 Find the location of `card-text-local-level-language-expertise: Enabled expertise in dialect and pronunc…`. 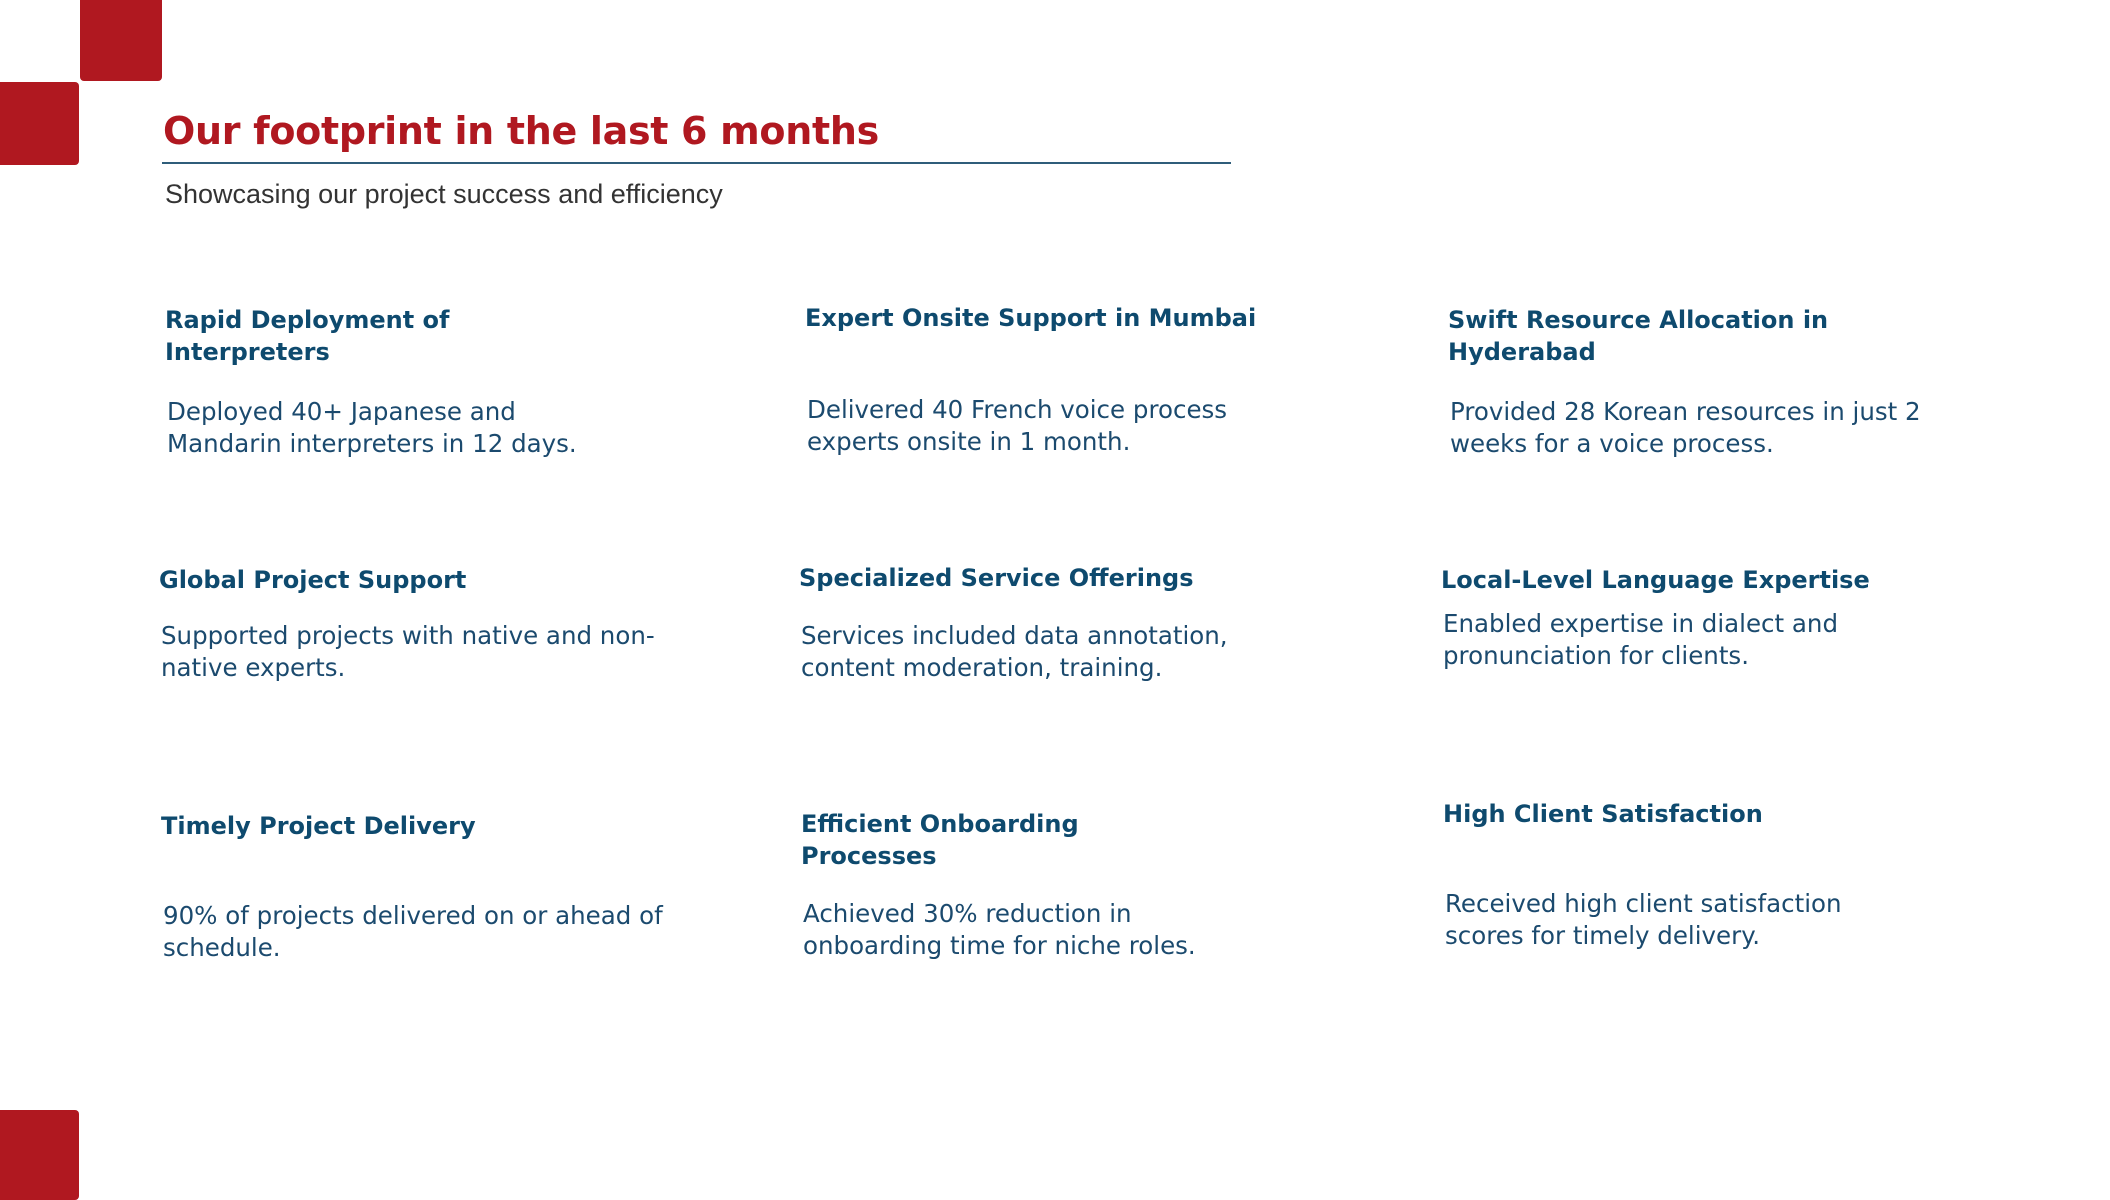

card-text-local-level-language-expertise: Enabled expertise in dialect and pronunc… is located at coordinates (1641, 639).